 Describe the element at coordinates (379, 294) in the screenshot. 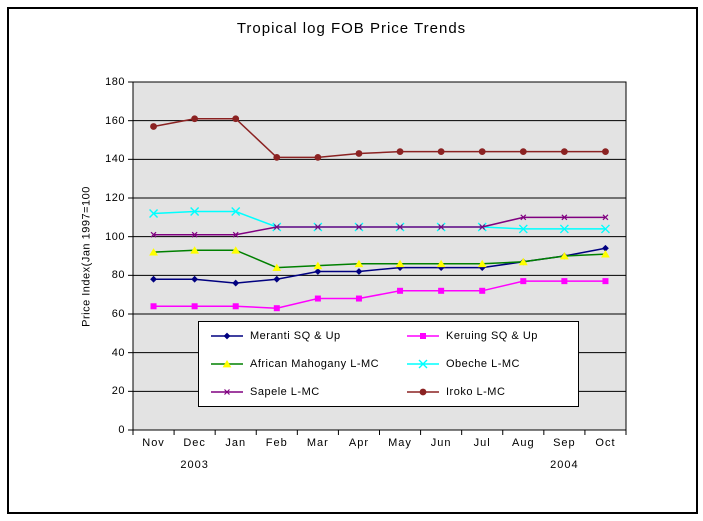

I see `series-line-keruing-sq-up` at that location.